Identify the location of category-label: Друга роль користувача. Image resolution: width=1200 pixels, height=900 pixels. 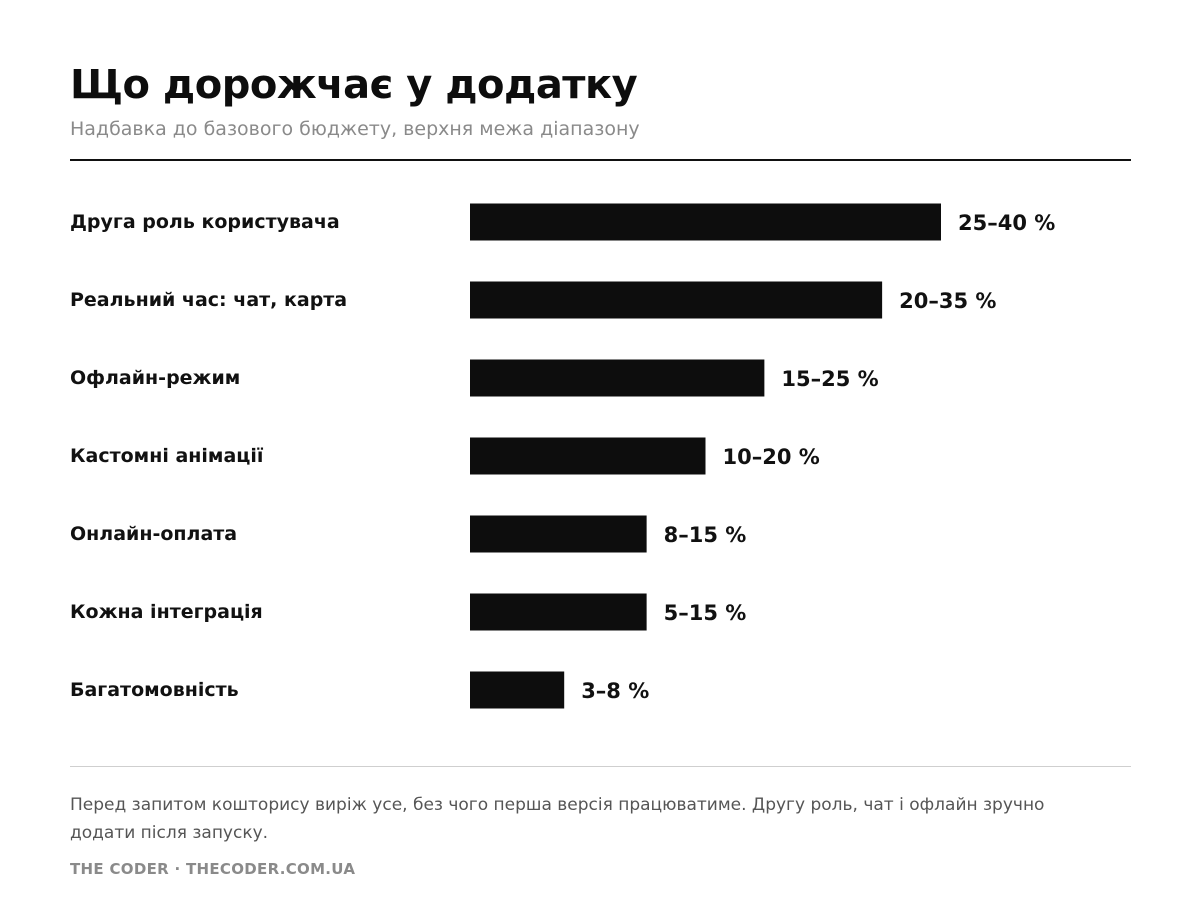
(205, 222).